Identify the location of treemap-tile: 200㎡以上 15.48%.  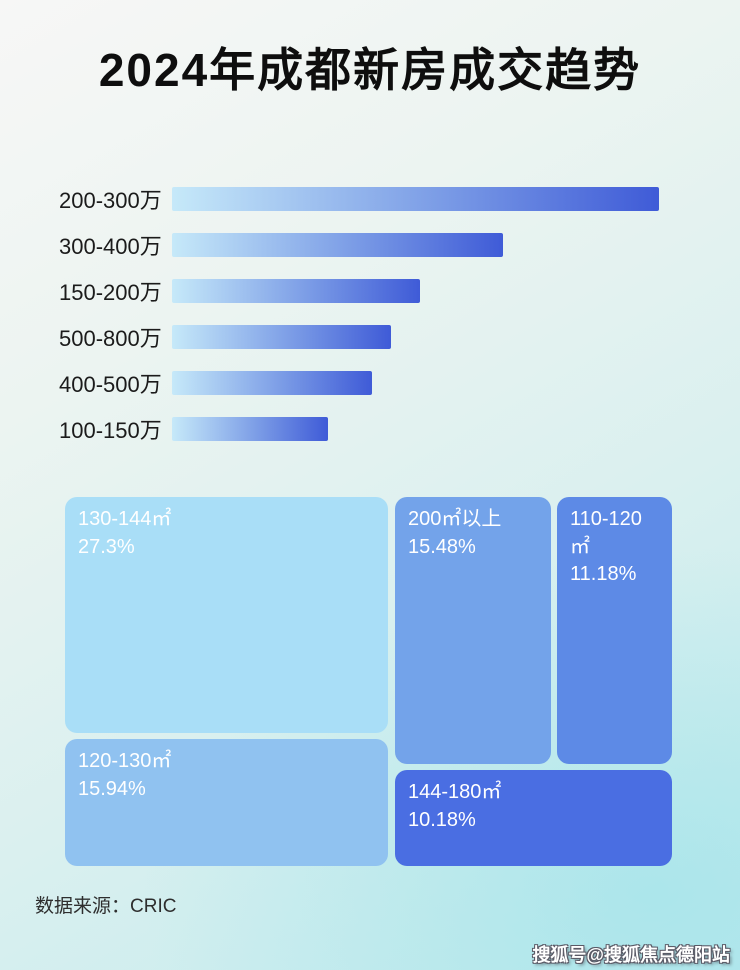
(473, 630).